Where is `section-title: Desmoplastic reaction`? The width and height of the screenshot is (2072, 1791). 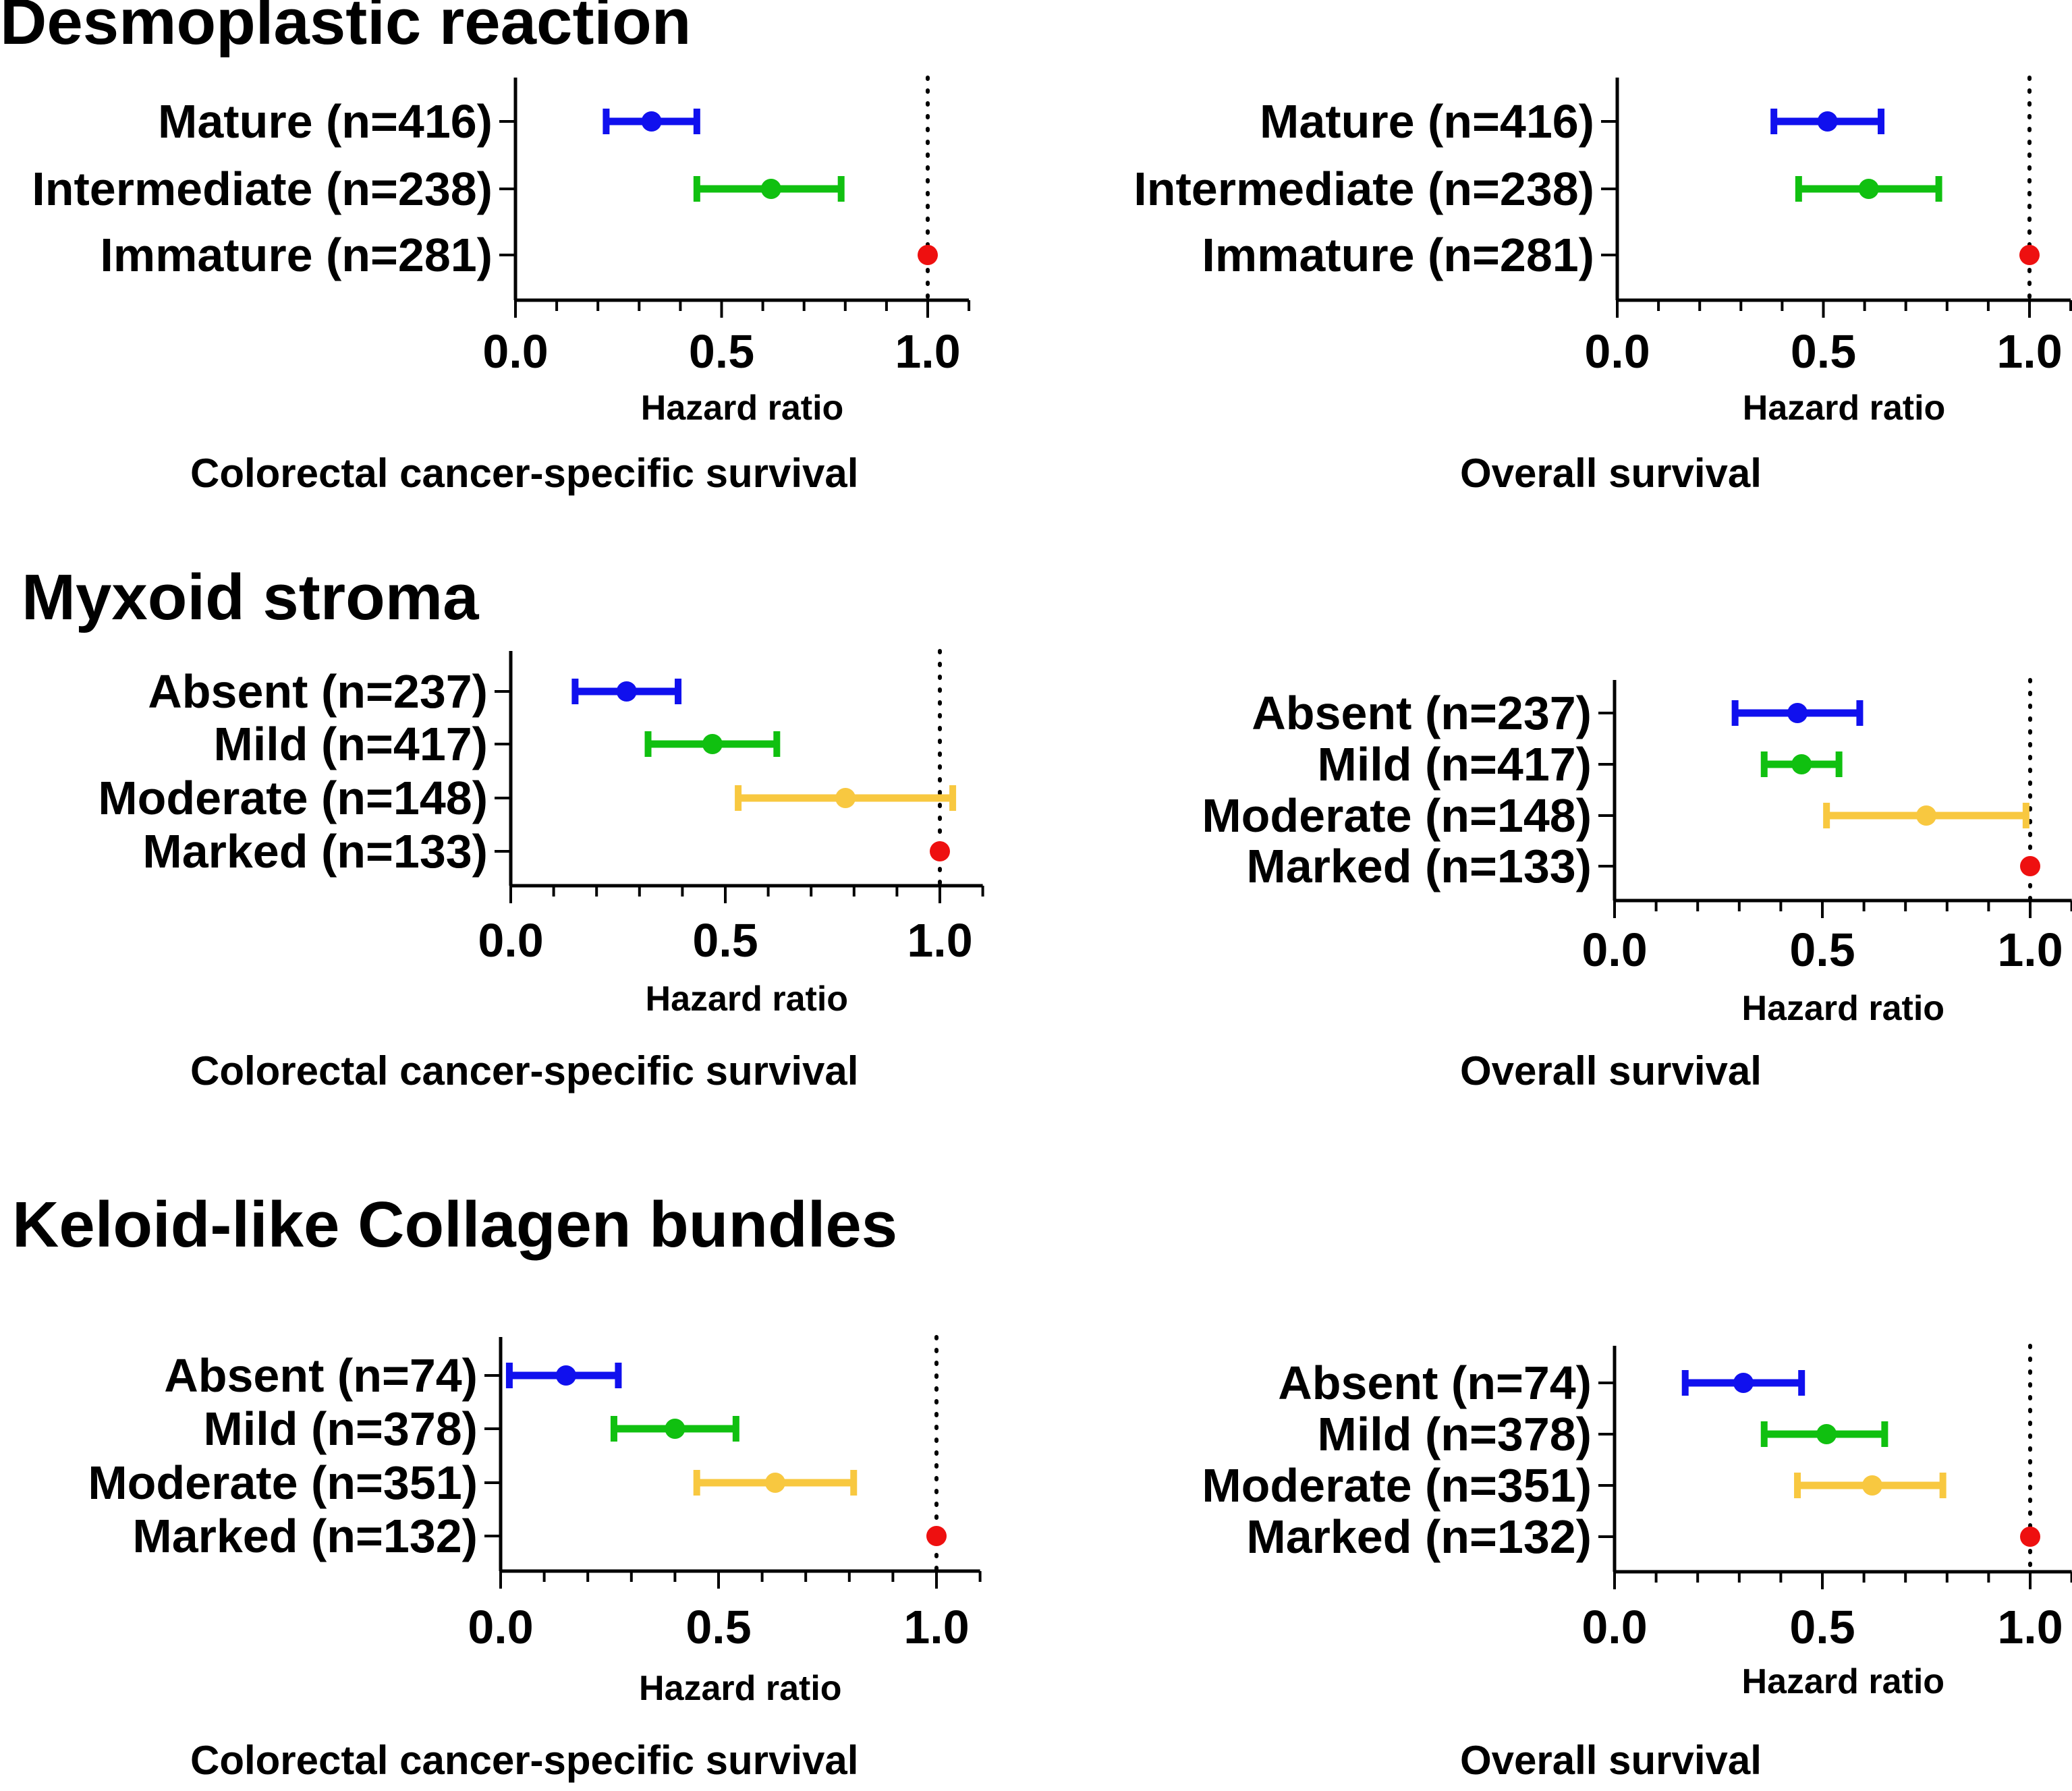
section-title: Desmoplastic reaction is located at coordinates (345, 29).